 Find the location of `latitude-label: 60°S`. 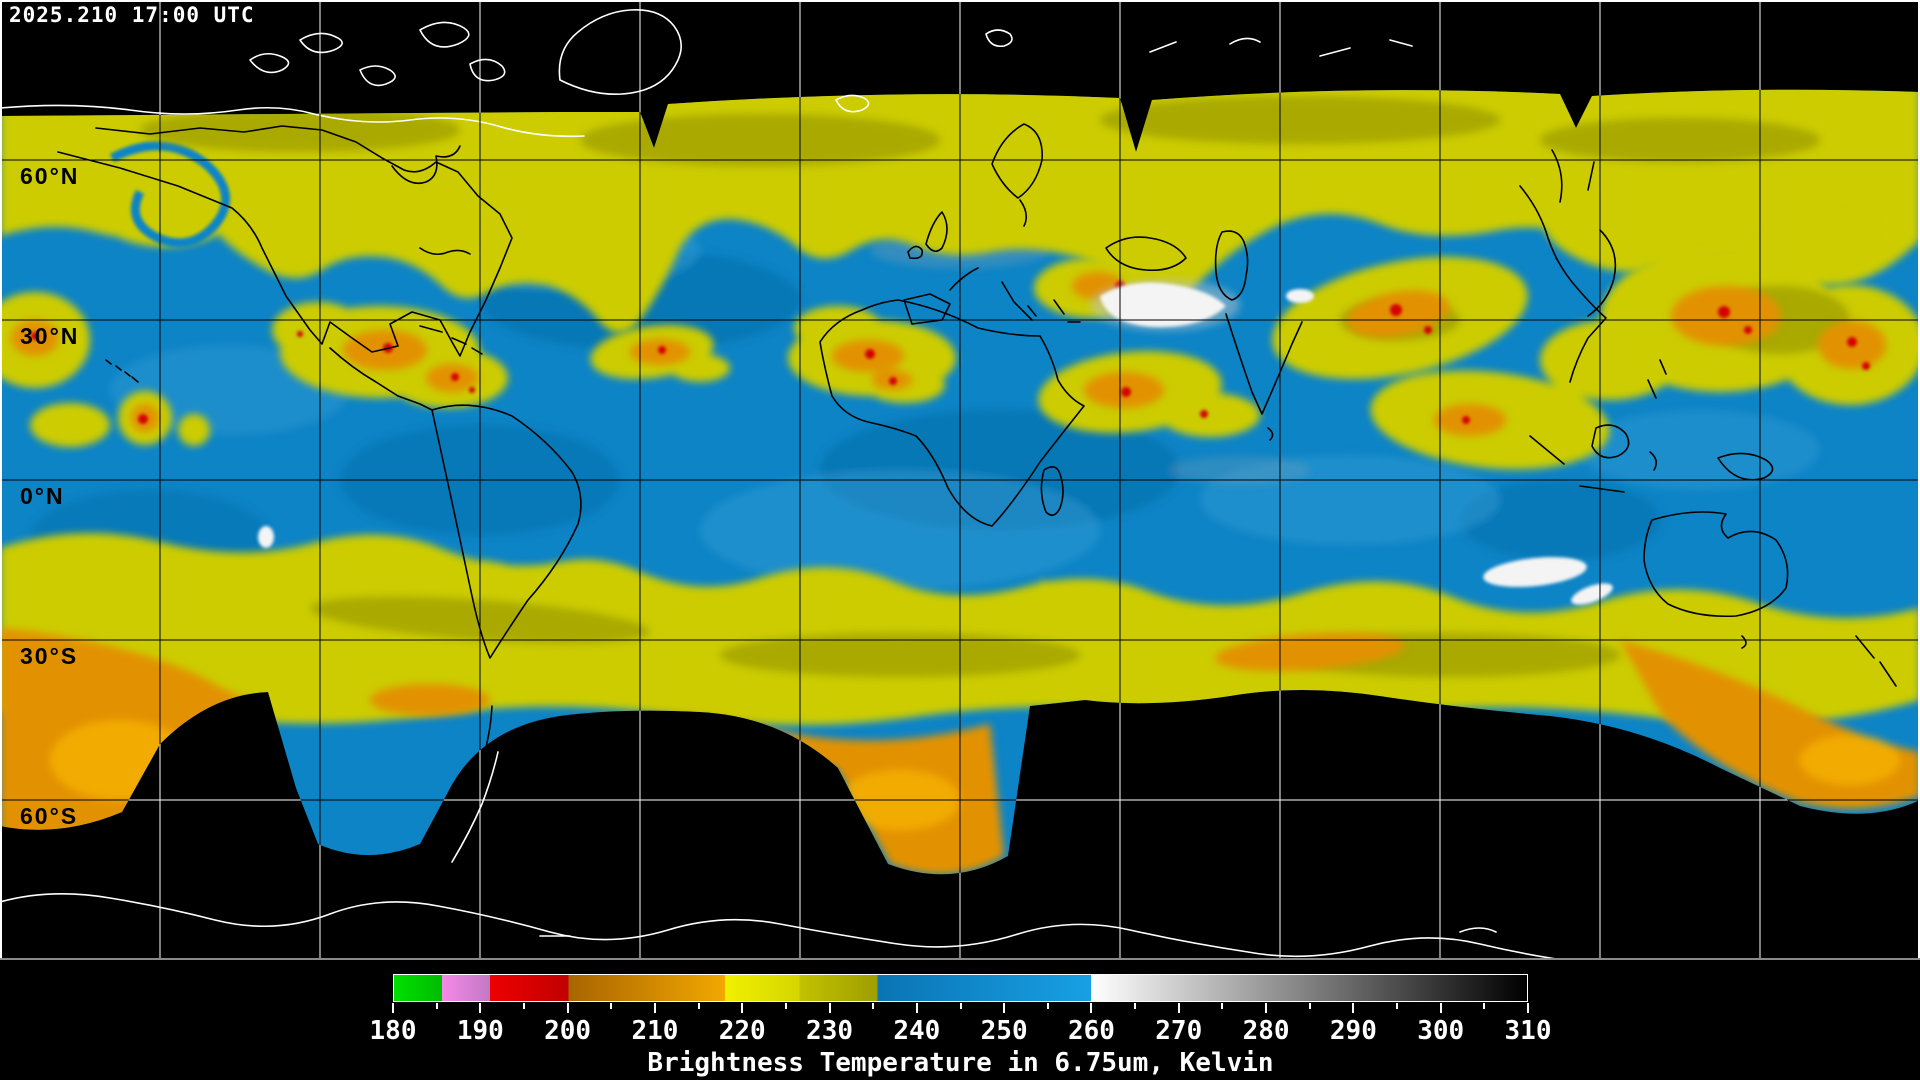

latitude-label: 60°S is located at coordinates (49, 816).